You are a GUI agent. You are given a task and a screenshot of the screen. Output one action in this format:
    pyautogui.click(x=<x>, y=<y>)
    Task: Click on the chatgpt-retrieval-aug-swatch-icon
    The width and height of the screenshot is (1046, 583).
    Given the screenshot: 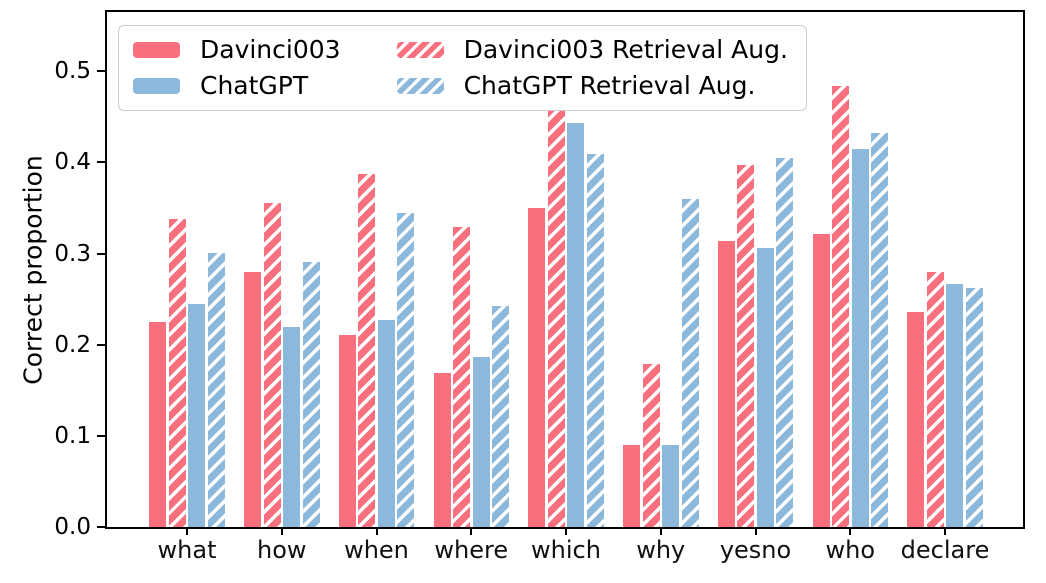 What is the action you would take?
    pyautogui.click(x=420, y=85)
    